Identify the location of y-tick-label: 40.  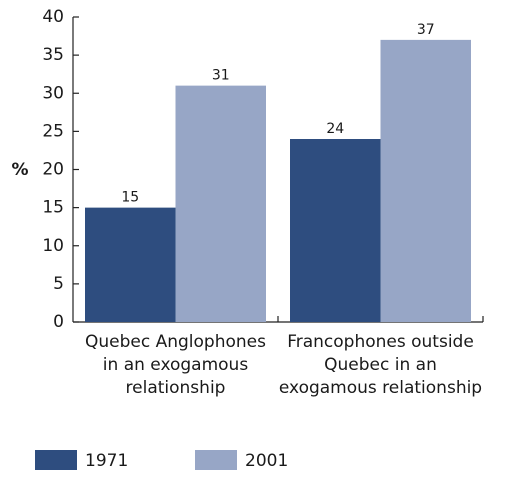
(53, 17).